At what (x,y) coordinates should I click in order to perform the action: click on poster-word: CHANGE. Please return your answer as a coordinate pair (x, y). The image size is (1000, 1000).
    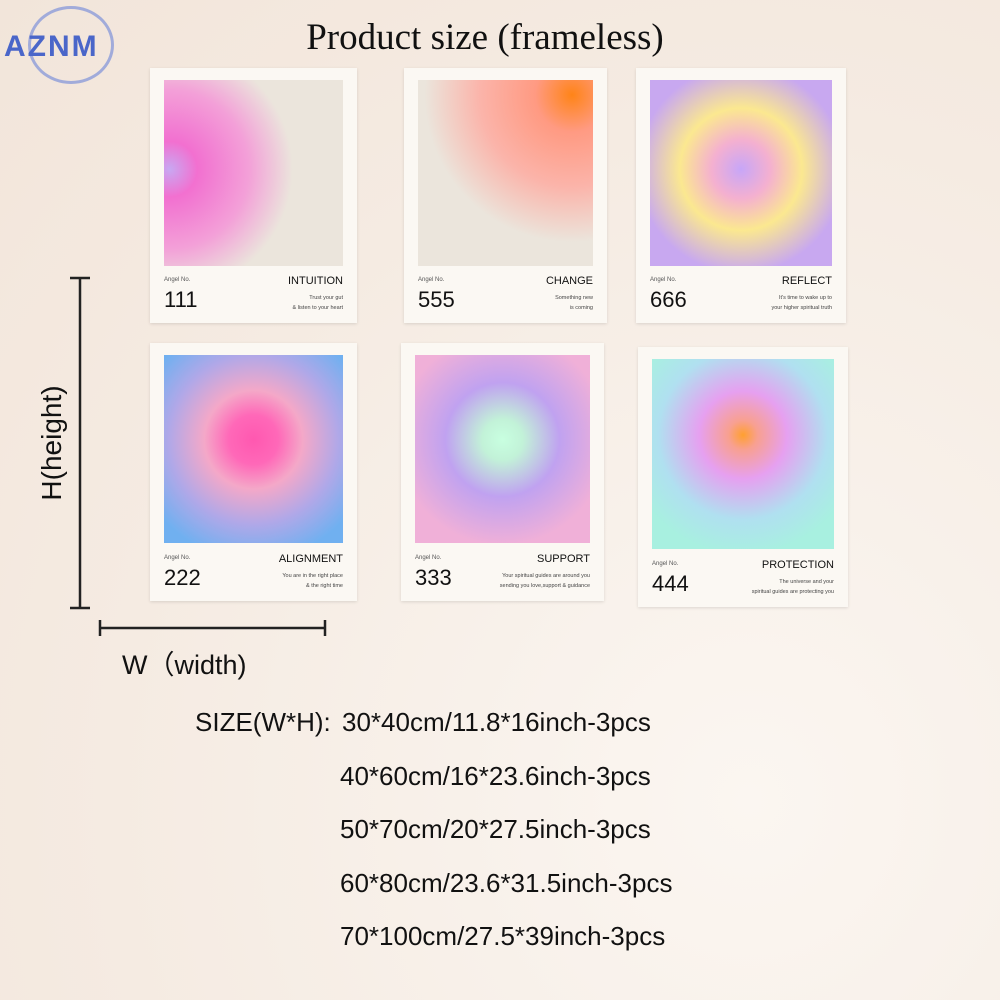
    Looking at the image, I should click on (569, 281).